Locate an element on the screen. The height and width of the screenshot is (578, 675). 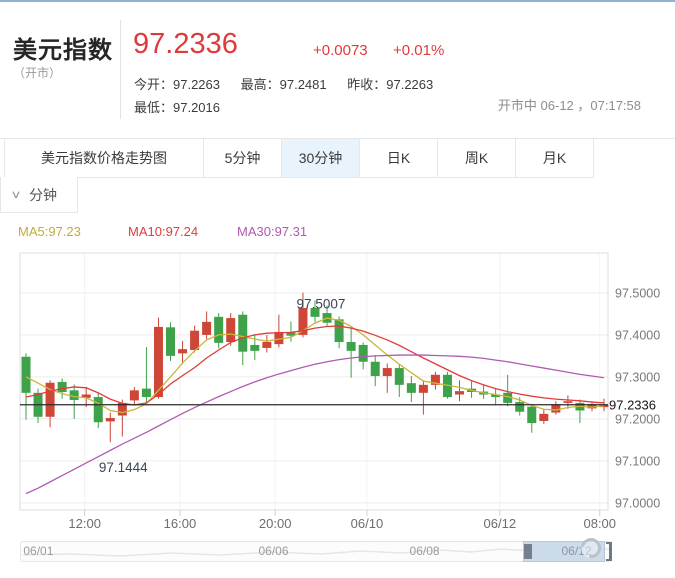
low-value: 最低：97.2016 is located at coordinates (177, 107).